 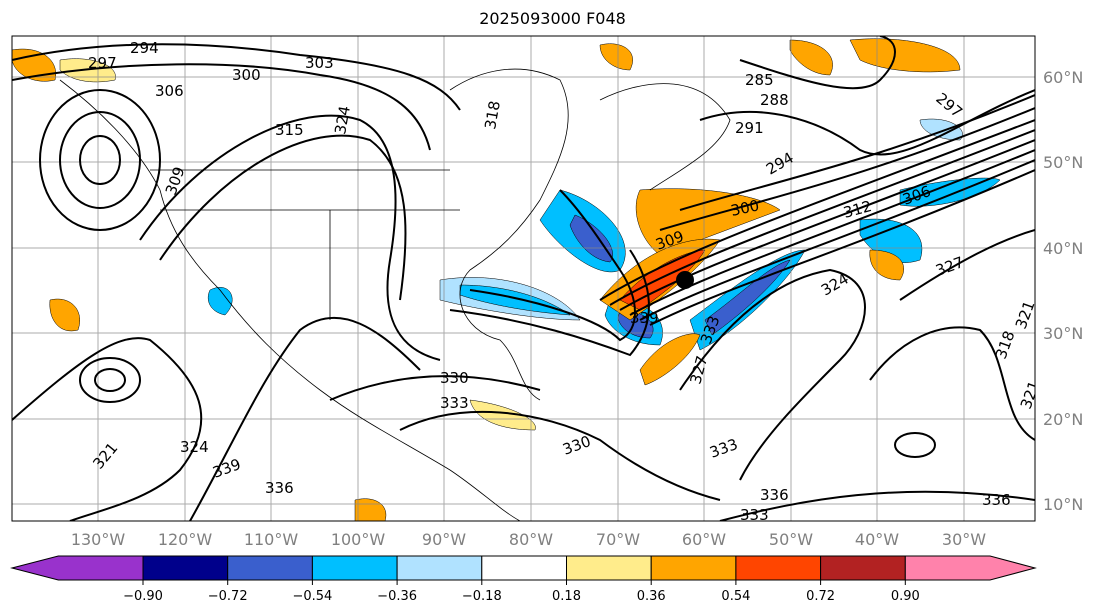 What do you see at coordinates (820, 596) in the screenshot?
I see `colorbar-tick-label: 0.72` at bounding box center [820, 596].